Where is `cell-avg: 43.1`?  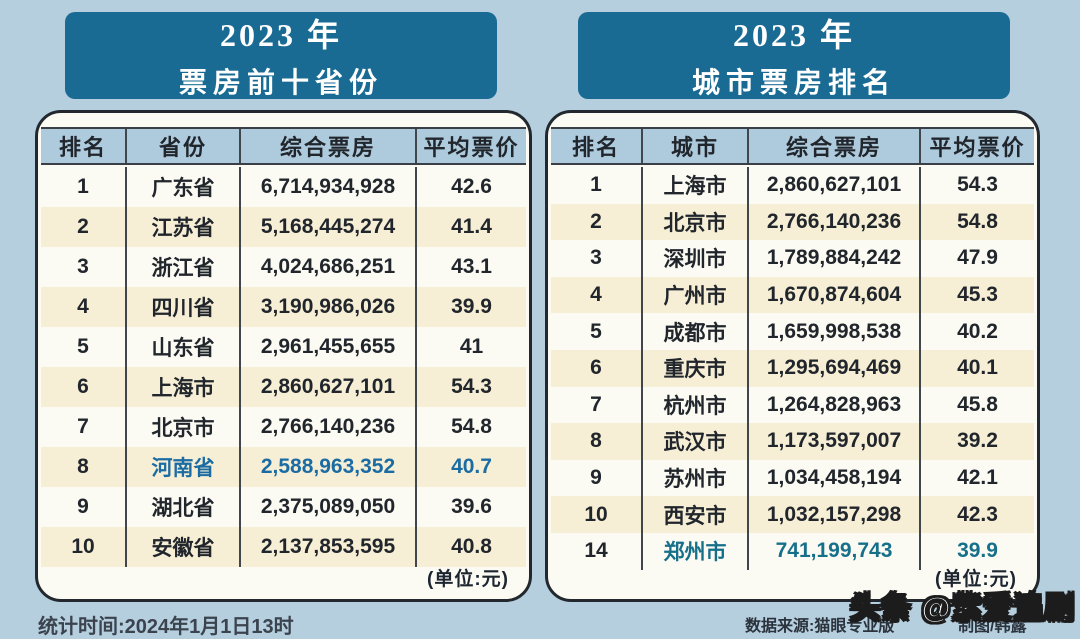
cell-avg: 43.1 is located at coordinates (471, 266).